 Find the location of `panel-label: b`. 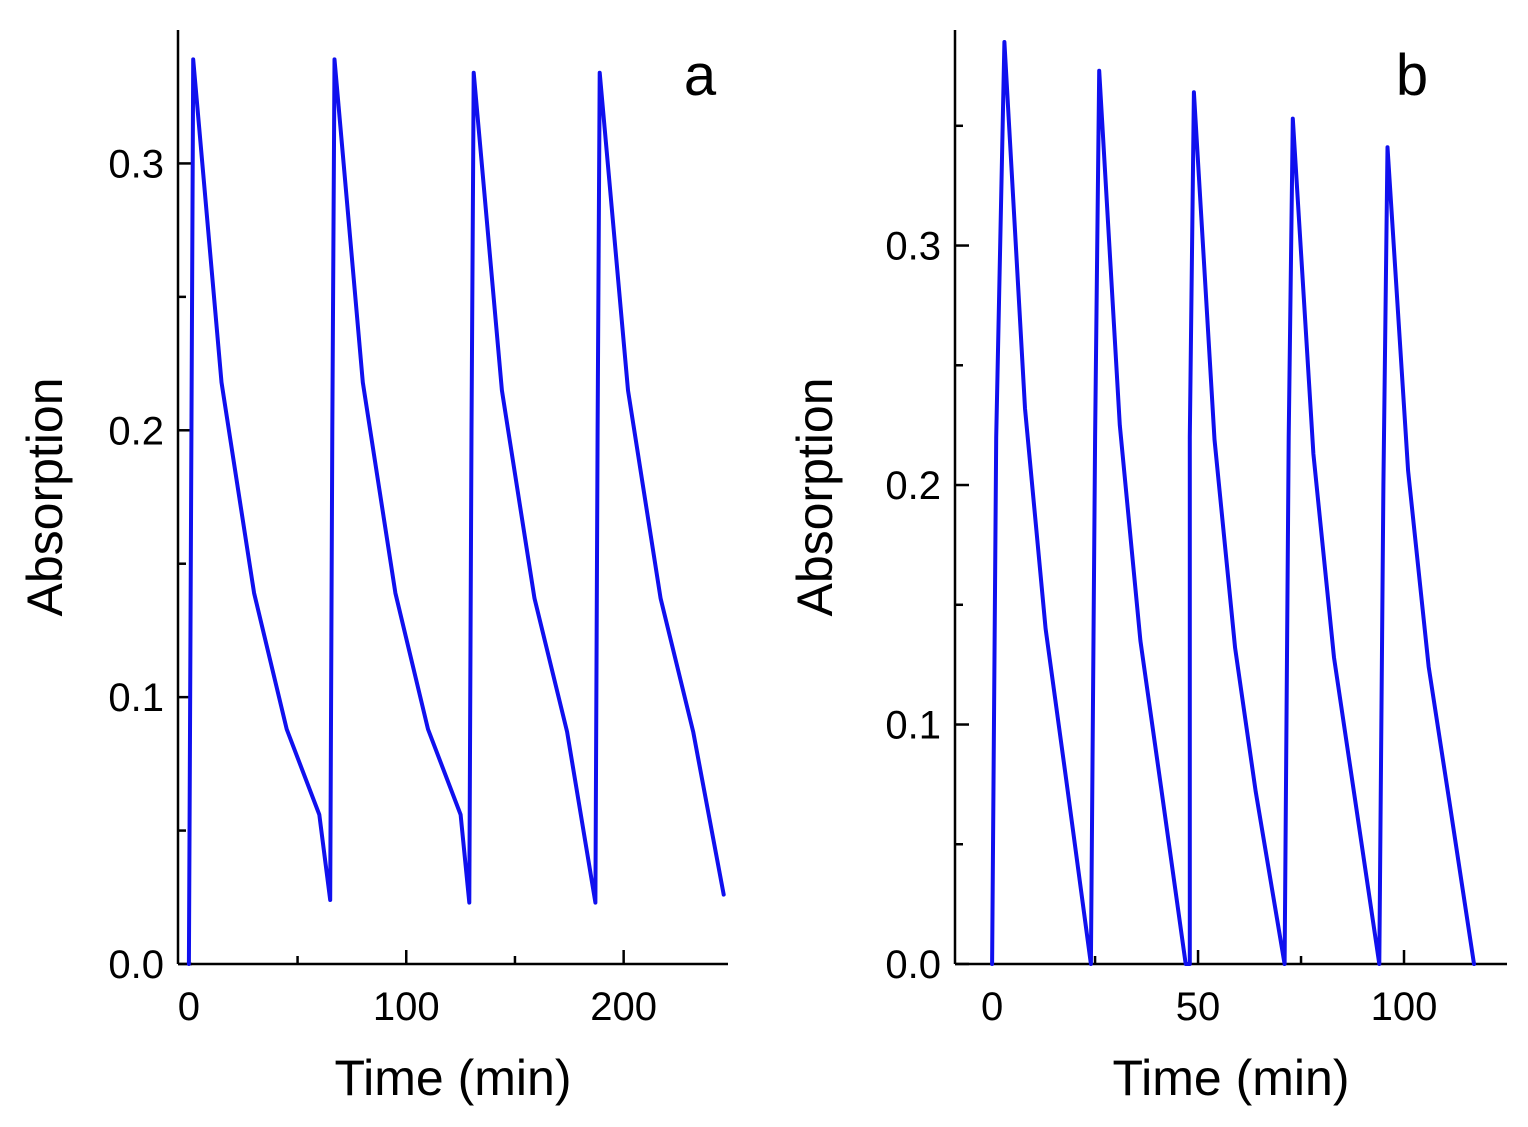

panel-label: b is located at coordinates (1412, 75).